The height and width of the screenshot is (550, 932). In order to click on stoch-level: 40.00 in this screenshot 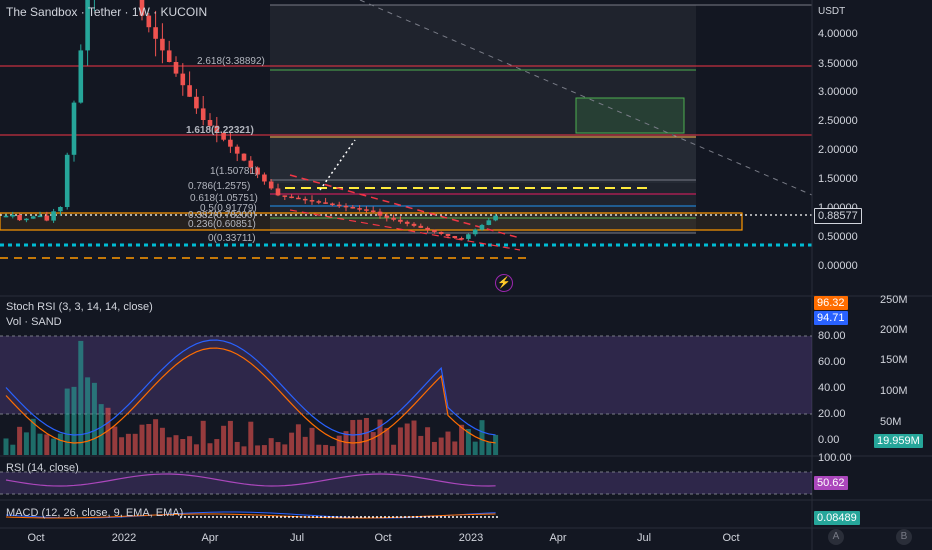, I will do `click(832, 388)`.